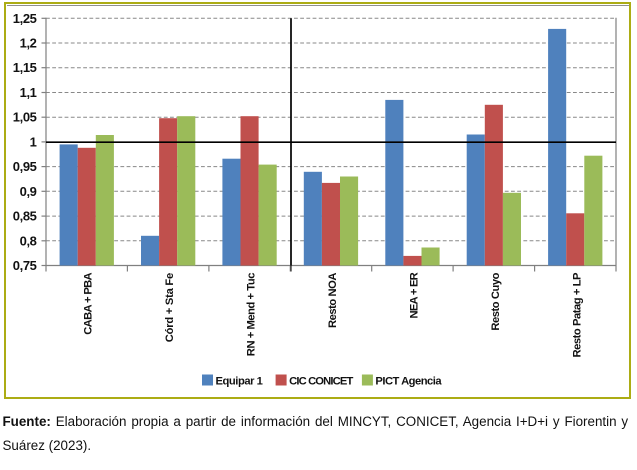 The image size is (637, 470). What do you see at coordinates (28, 191) in the screenshot?
I see `svg-text: 0,9` at bounding box center [28, 191].